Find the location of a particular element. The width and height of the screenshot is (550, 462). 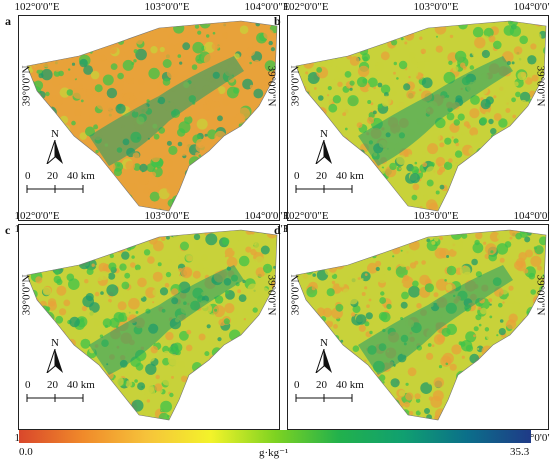

colorbar is located at coordinates (275, 436).